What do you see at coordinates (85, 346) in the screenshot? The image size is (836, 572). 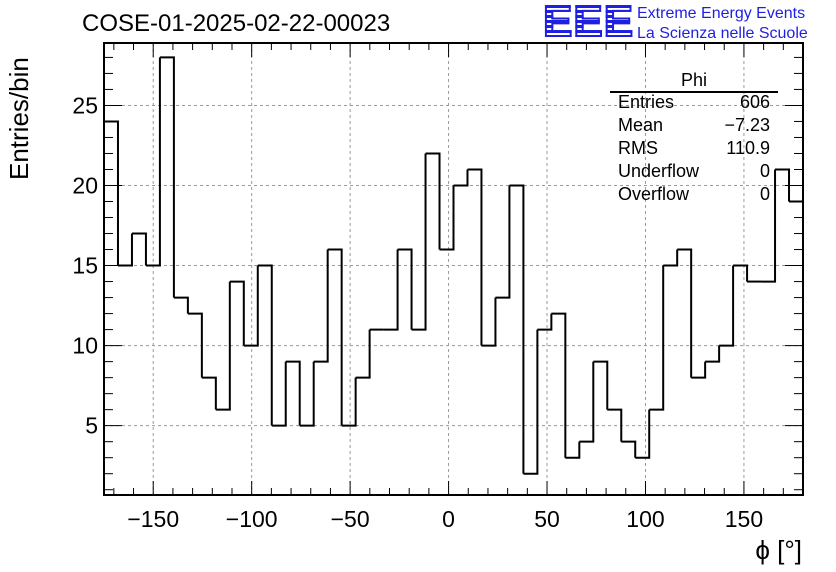 I see `y-tick-label: 10` at bounding box center [85, 346].